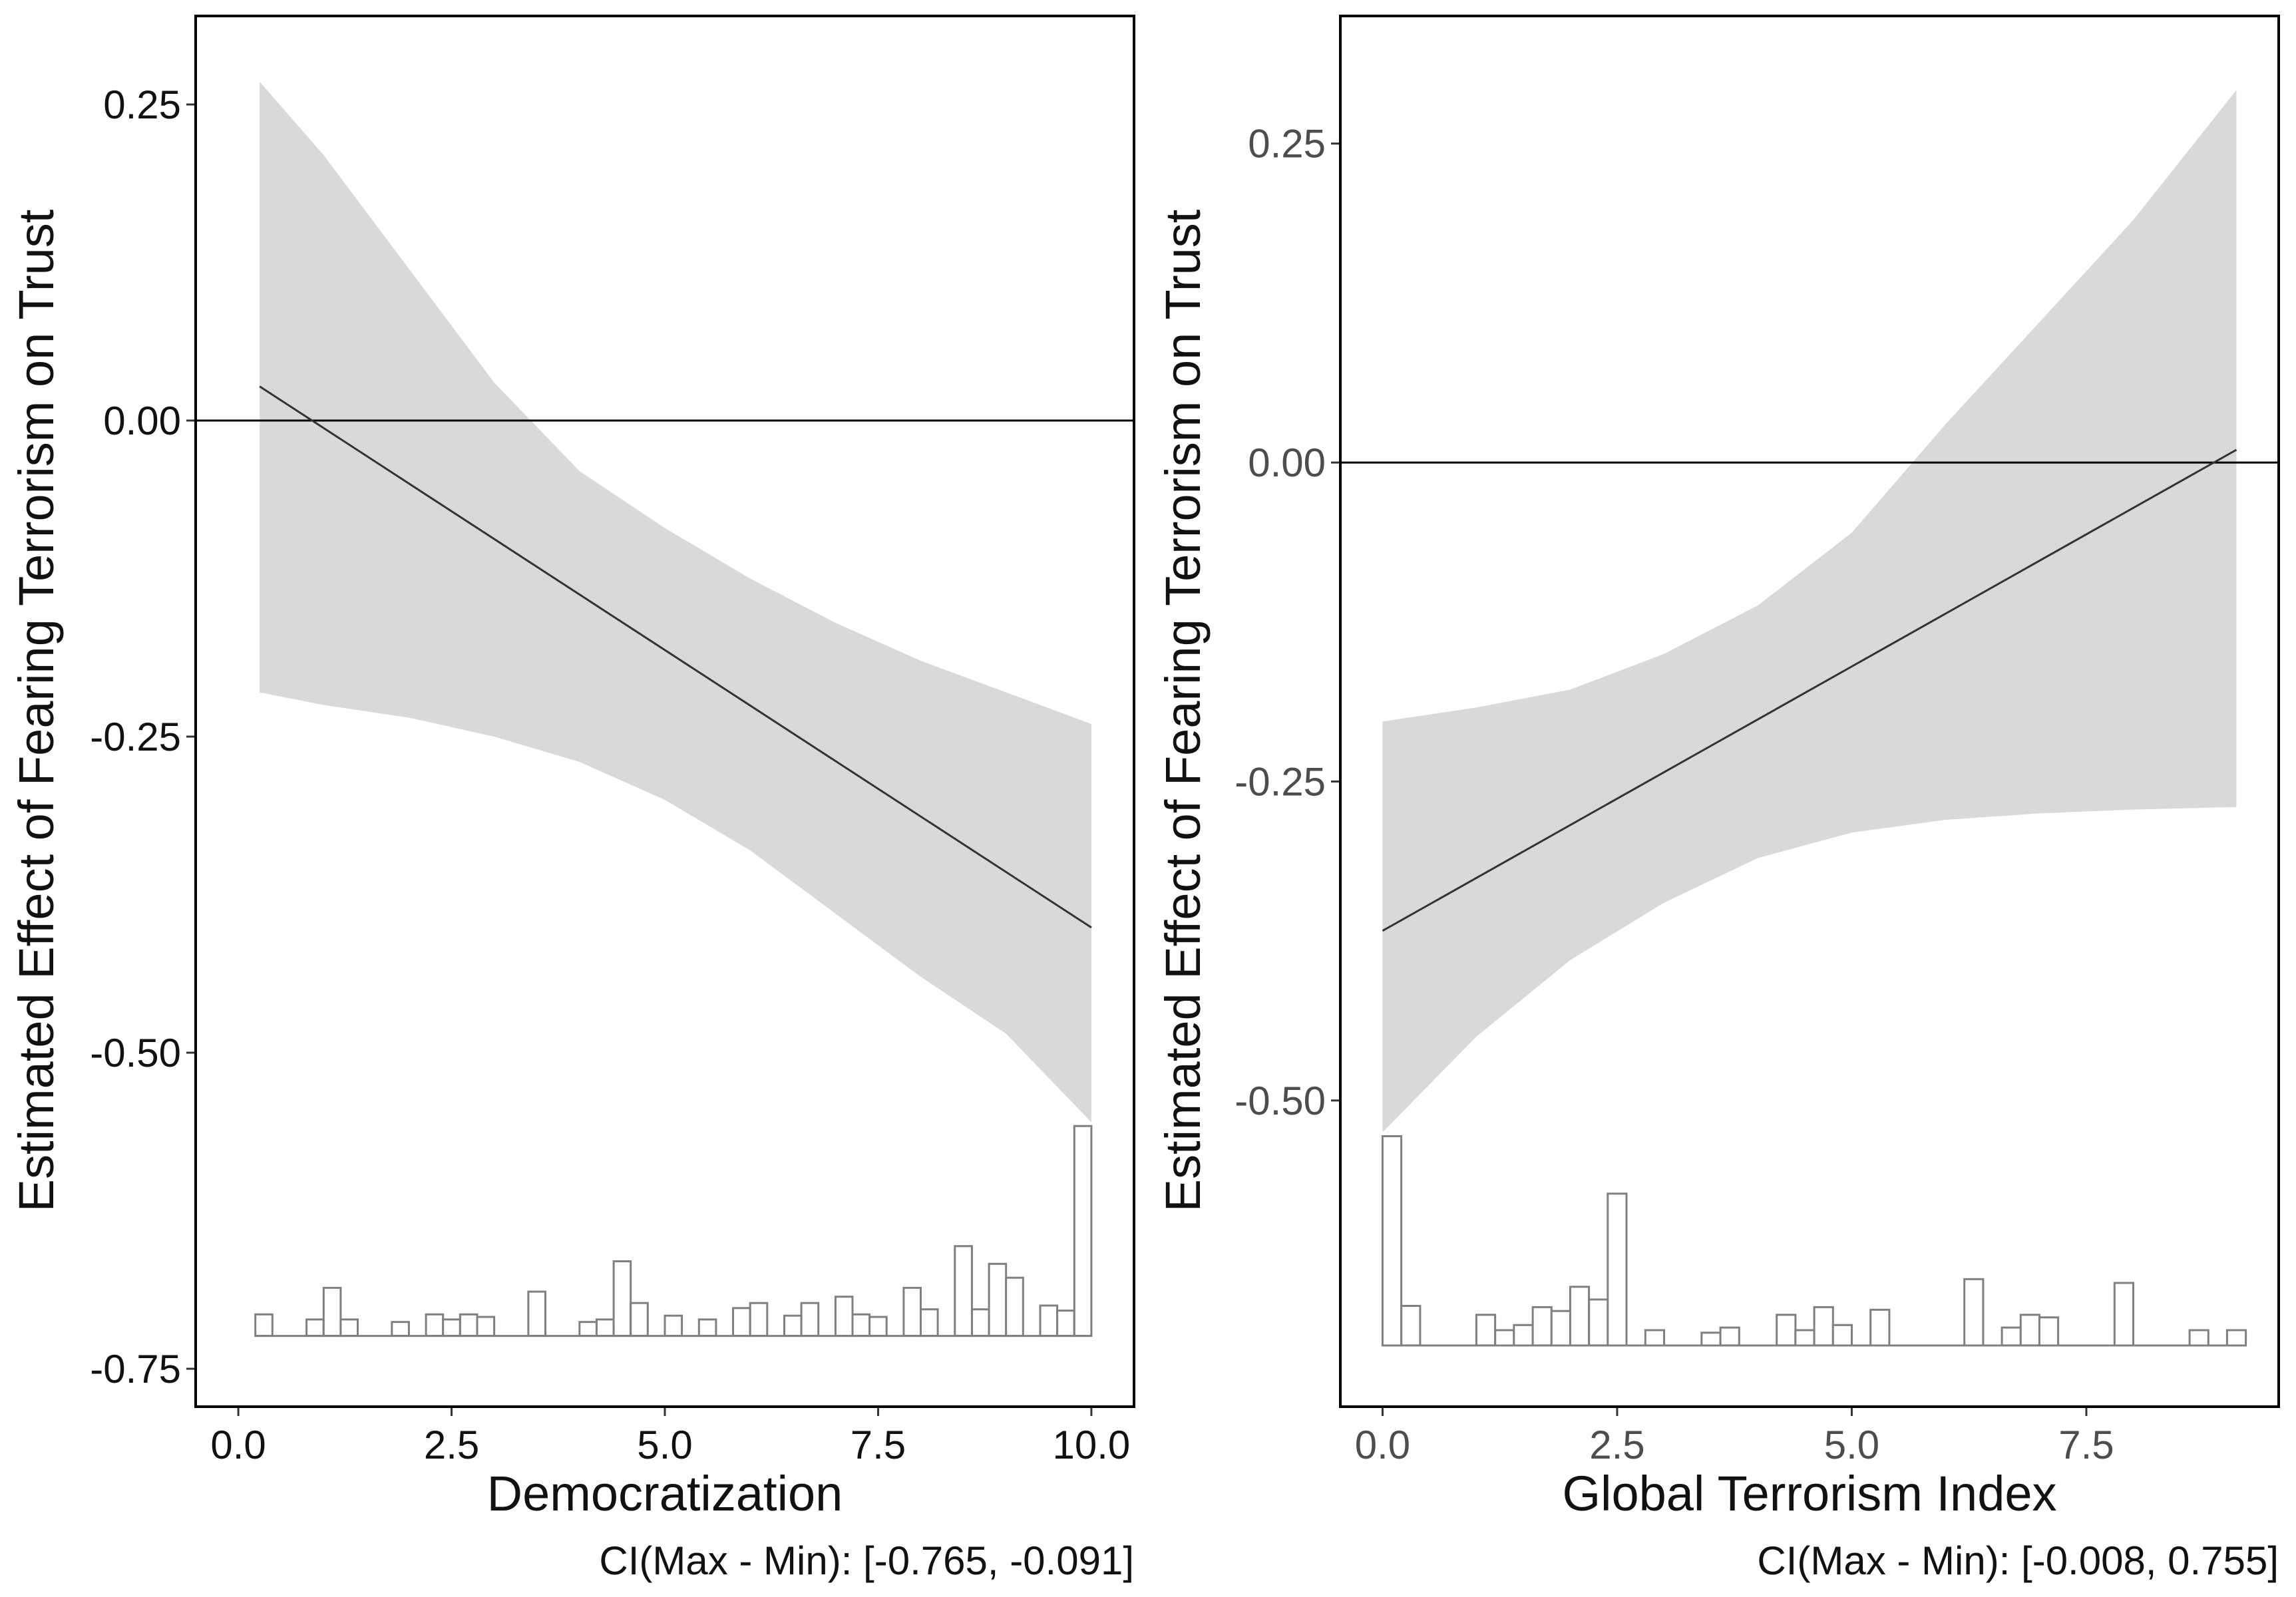 The height and width of the screenshot is (1597, 2296). What do you see at coordinates (1809, 1493) in the screenshot?
I see `right-x-axis-title: Global Terrorism Index` at bounding box center [1809, 1493].